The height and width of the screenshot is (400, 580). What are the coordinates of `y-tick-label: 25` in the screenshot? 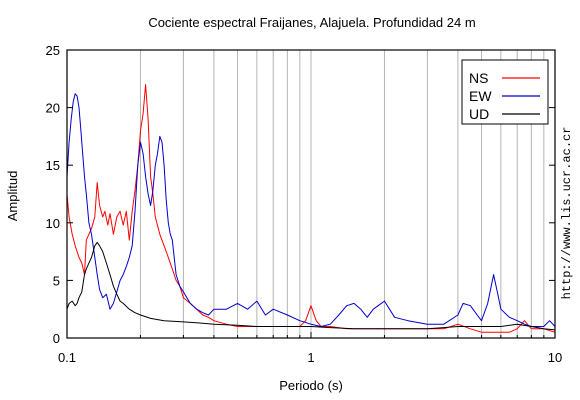 It's located at (53, 50).